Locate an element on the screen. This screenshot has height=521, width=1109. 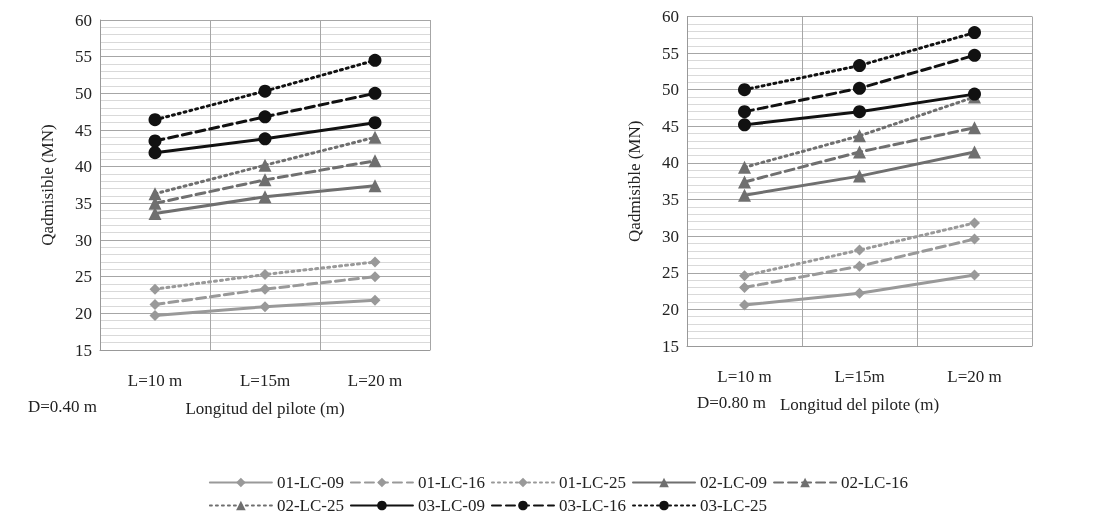
text: D=0.80 m is located at coordinates (732, 402).